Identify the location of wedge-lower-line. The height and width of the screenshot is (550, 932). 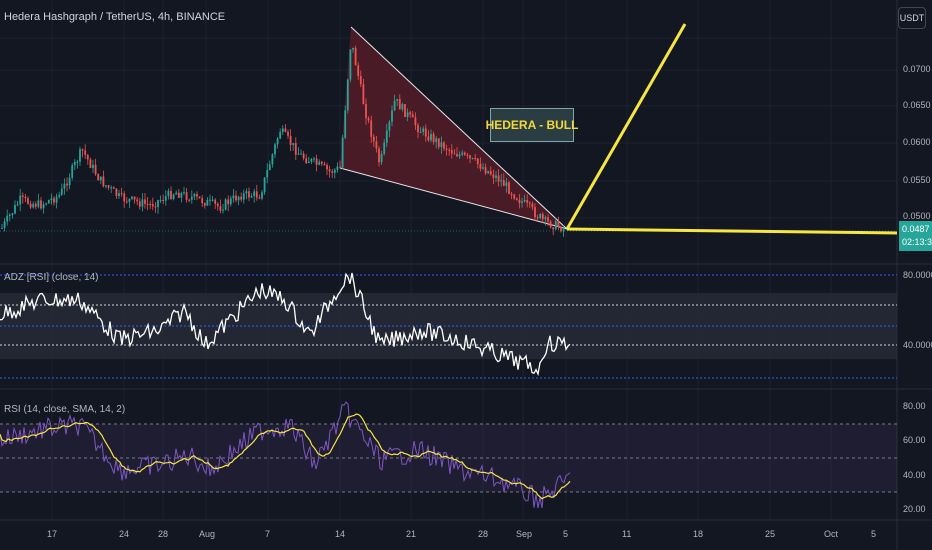
(453, 198).